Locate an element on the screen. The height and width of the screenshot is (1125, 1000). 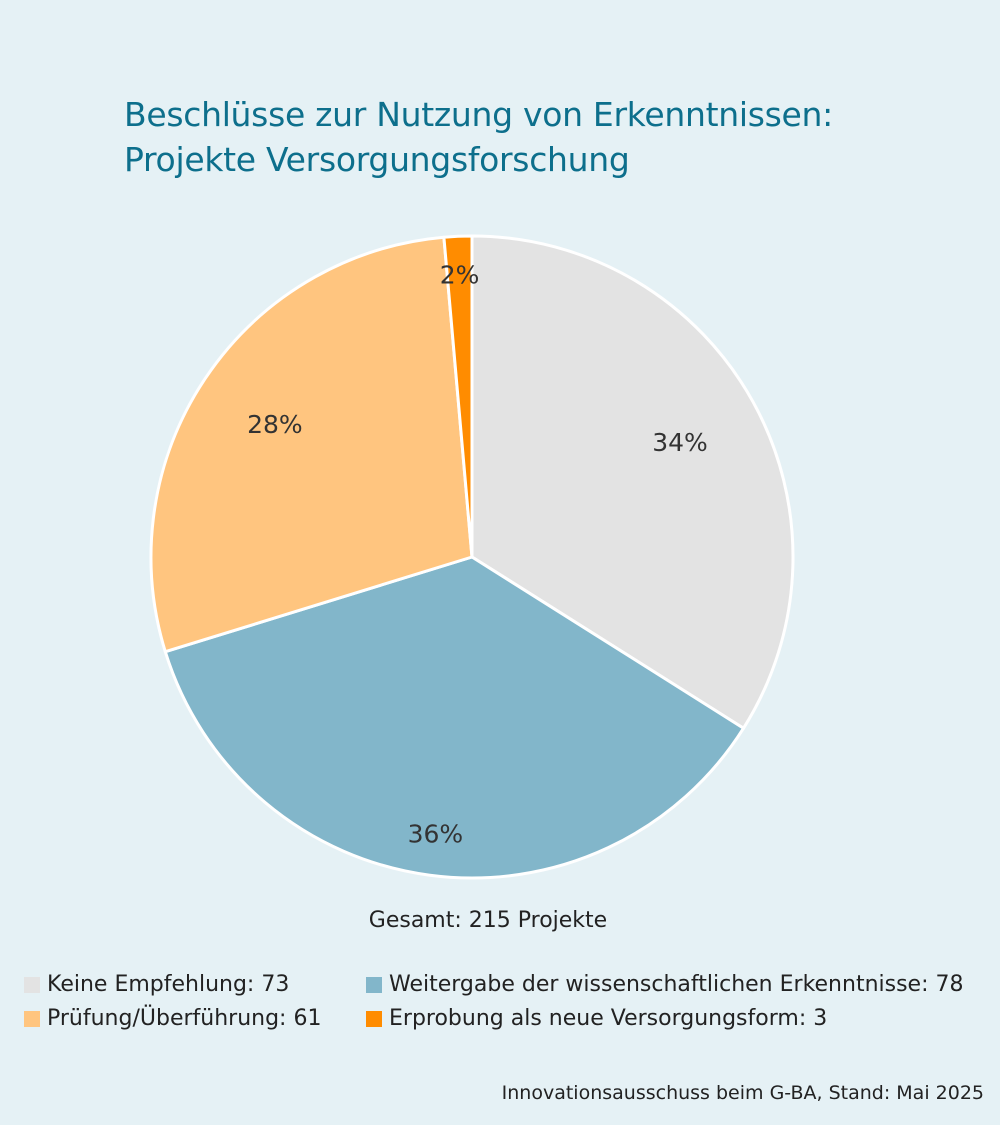
chart-title-line-2: Projekte Versorgungsforschung is located at coordinates (377, 159).